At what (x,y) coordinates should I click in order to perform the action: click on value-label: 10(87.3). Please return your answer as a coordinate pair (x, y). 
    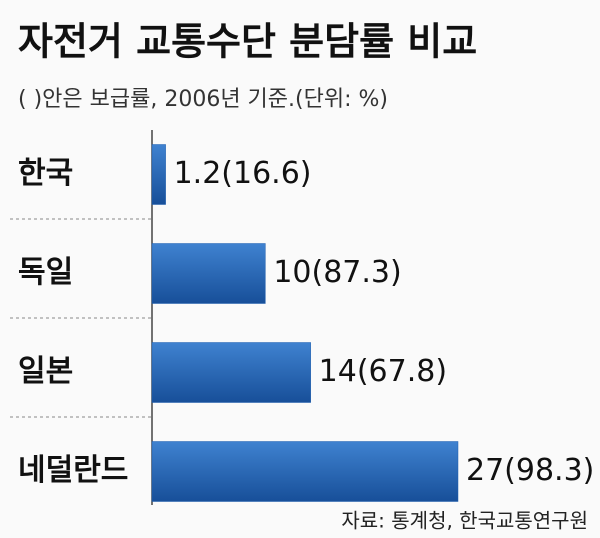
    Looking at the image, I should click on (337, 272).